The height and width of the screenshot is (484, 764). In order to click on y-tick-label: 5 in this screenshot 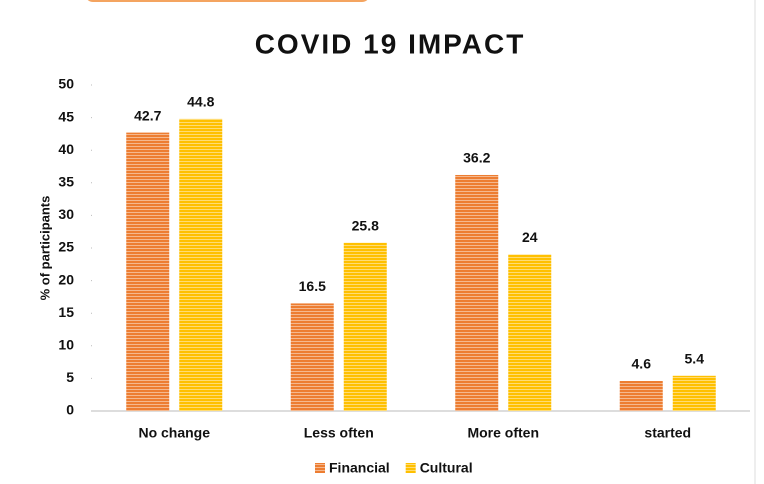, I will do `click(70, 377)`.